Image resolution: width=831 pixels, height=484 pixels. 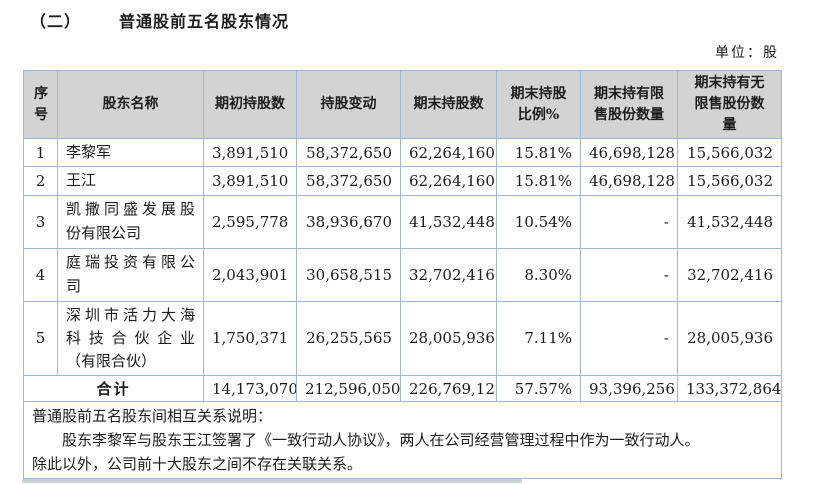 What do you see at coordinates (729, 338) in the screenshot?
I see `cell-unrestricted-shares: 28,005,936` at bounding box center [729, 338].